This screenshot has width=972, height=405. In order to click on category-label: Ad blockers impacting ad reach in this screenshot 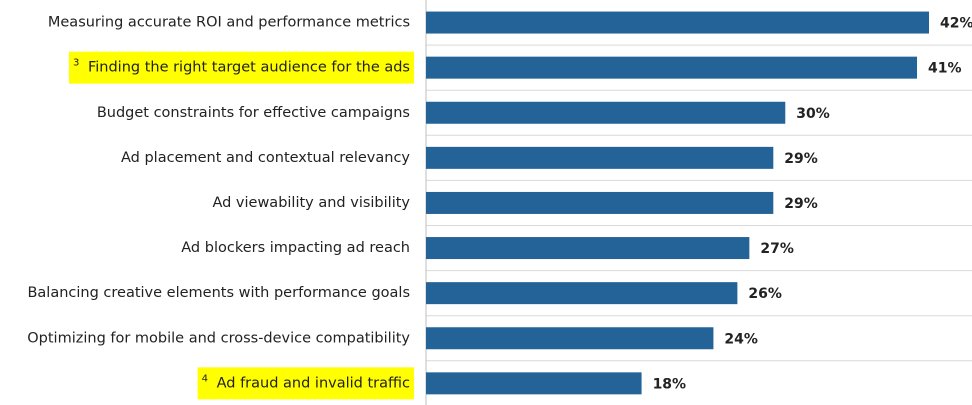, I will do `click(295, 248)`.